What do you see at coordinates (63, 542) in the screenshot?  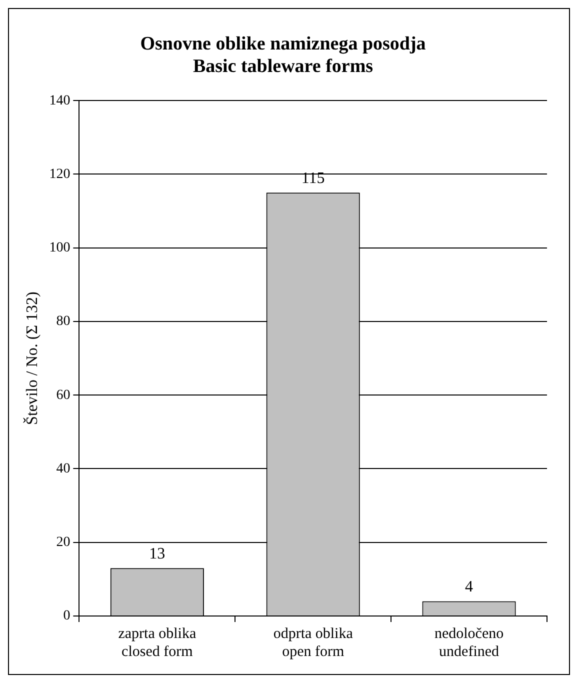 I see `y-tick-label: 20` at bounding box center [63, 542].